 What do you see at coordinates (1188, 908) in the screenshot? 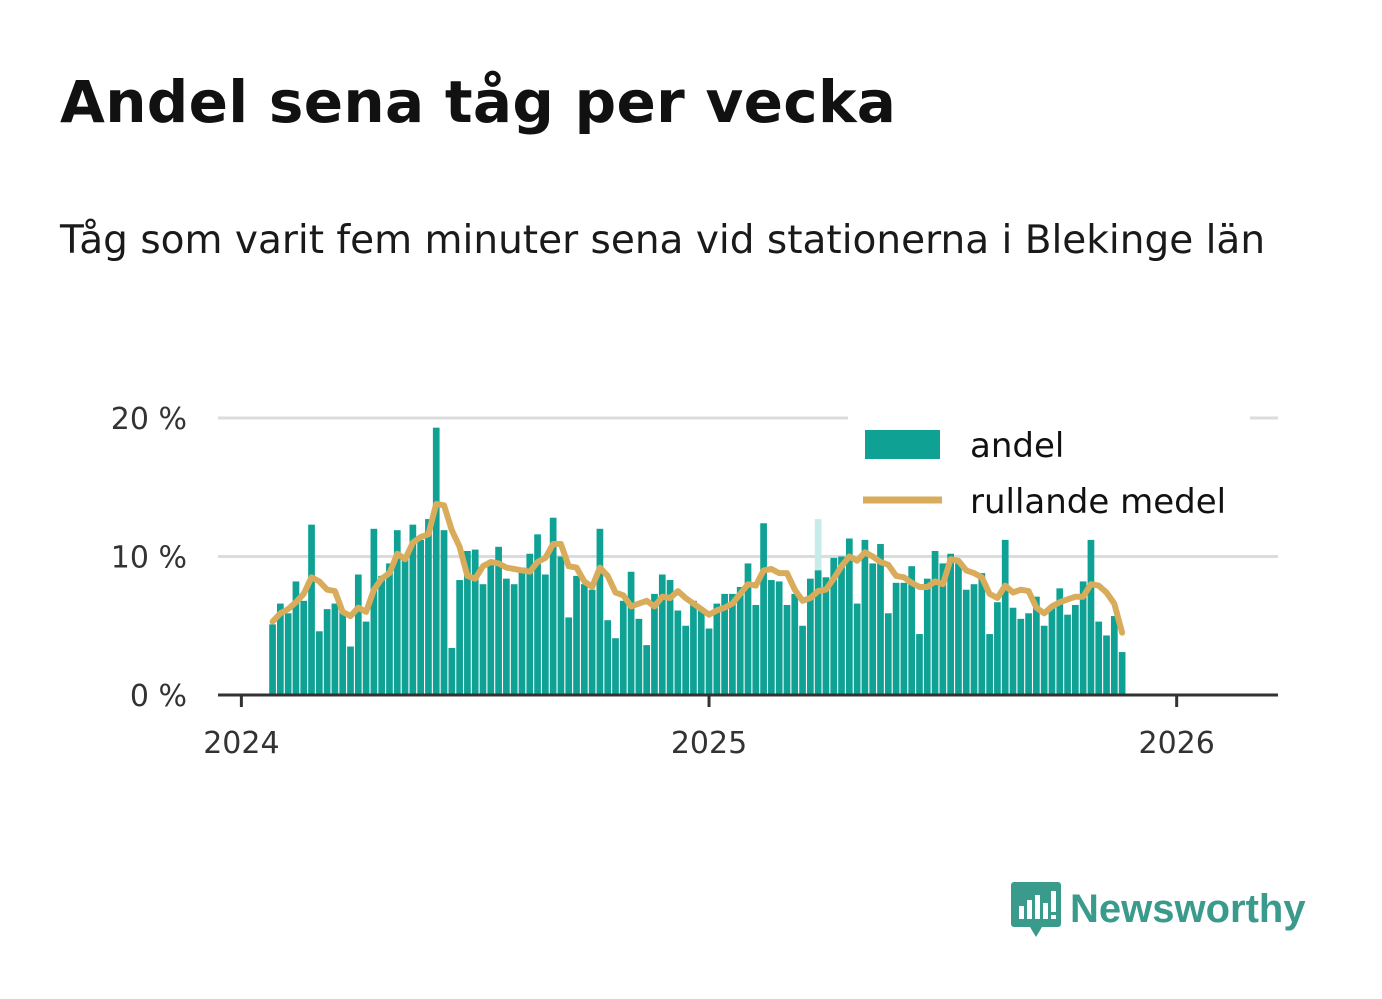
I see `brand-name: Newsworthy` at bounding box center [1188, 908].